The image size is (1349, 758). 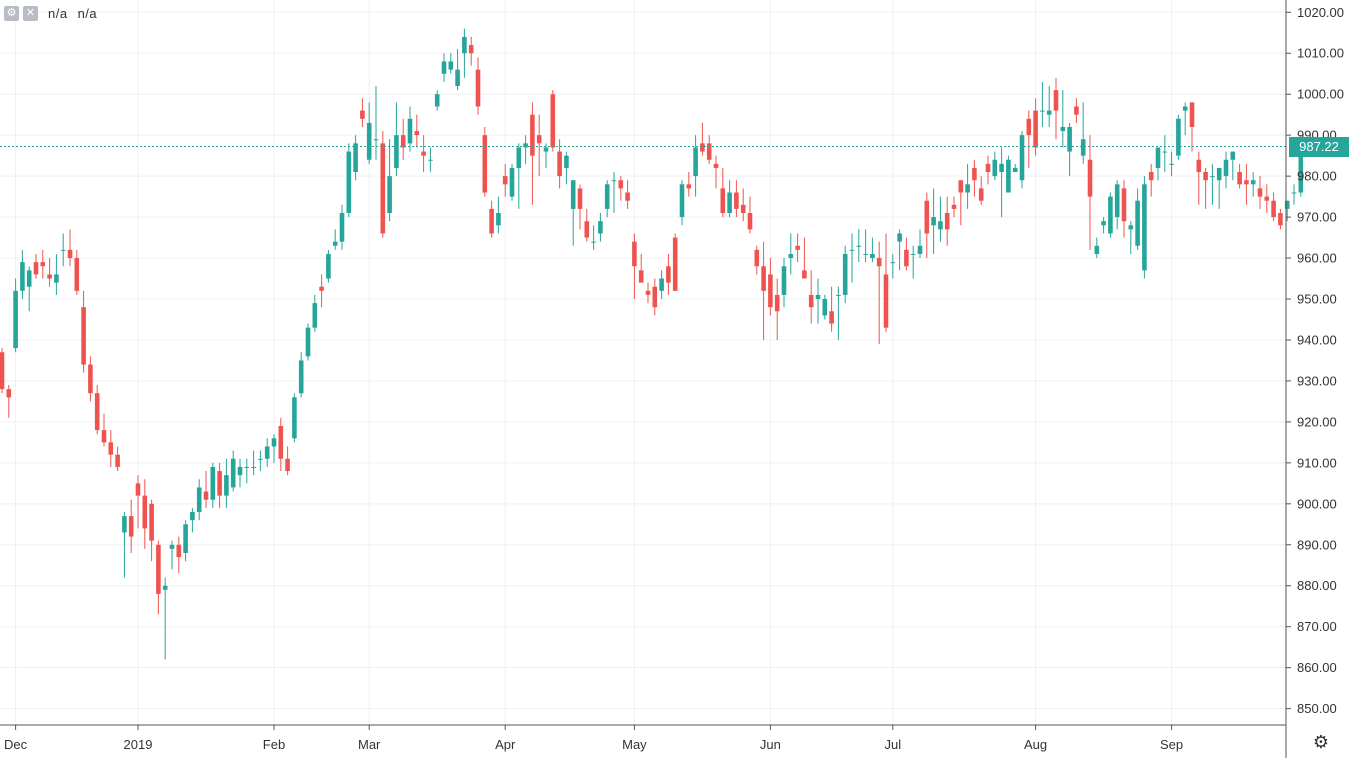 I want to click on time-axis: Dec 2019 Feb Mar Apr May Jun Jul Aug Sep, so click(x=593, y=738).